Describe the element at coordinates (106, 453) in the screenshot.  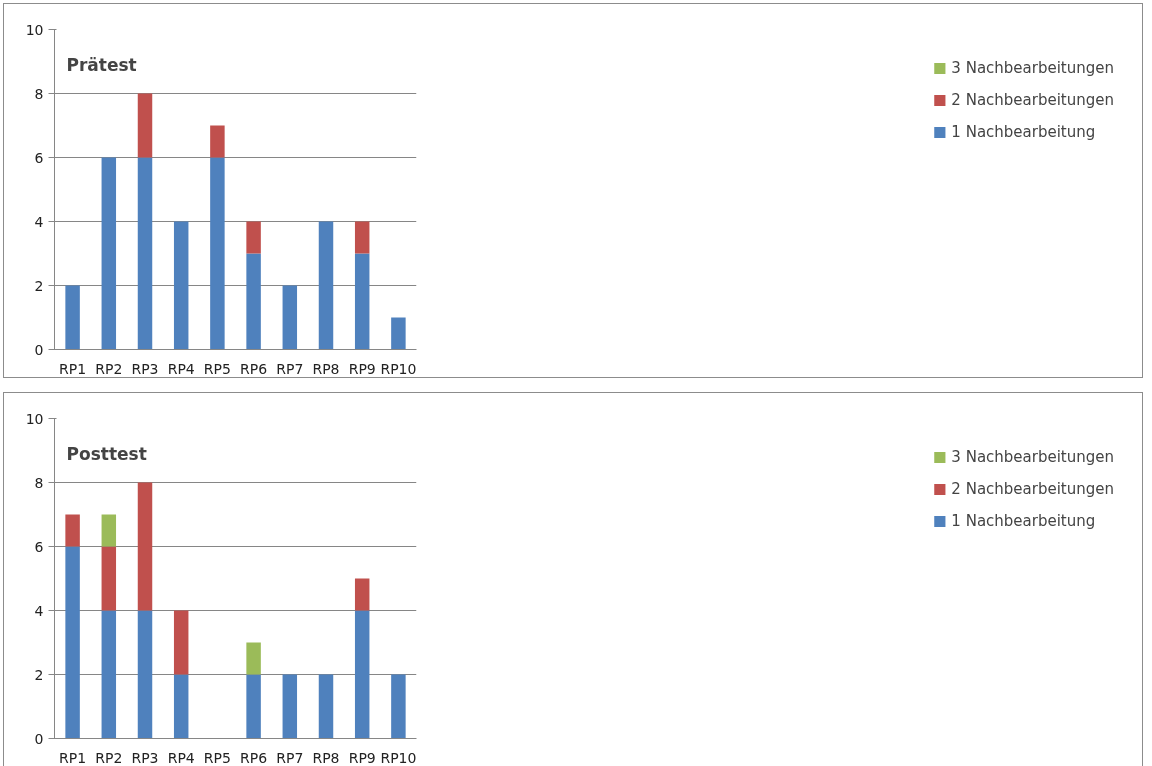
I see `text: Posttest` at that location.